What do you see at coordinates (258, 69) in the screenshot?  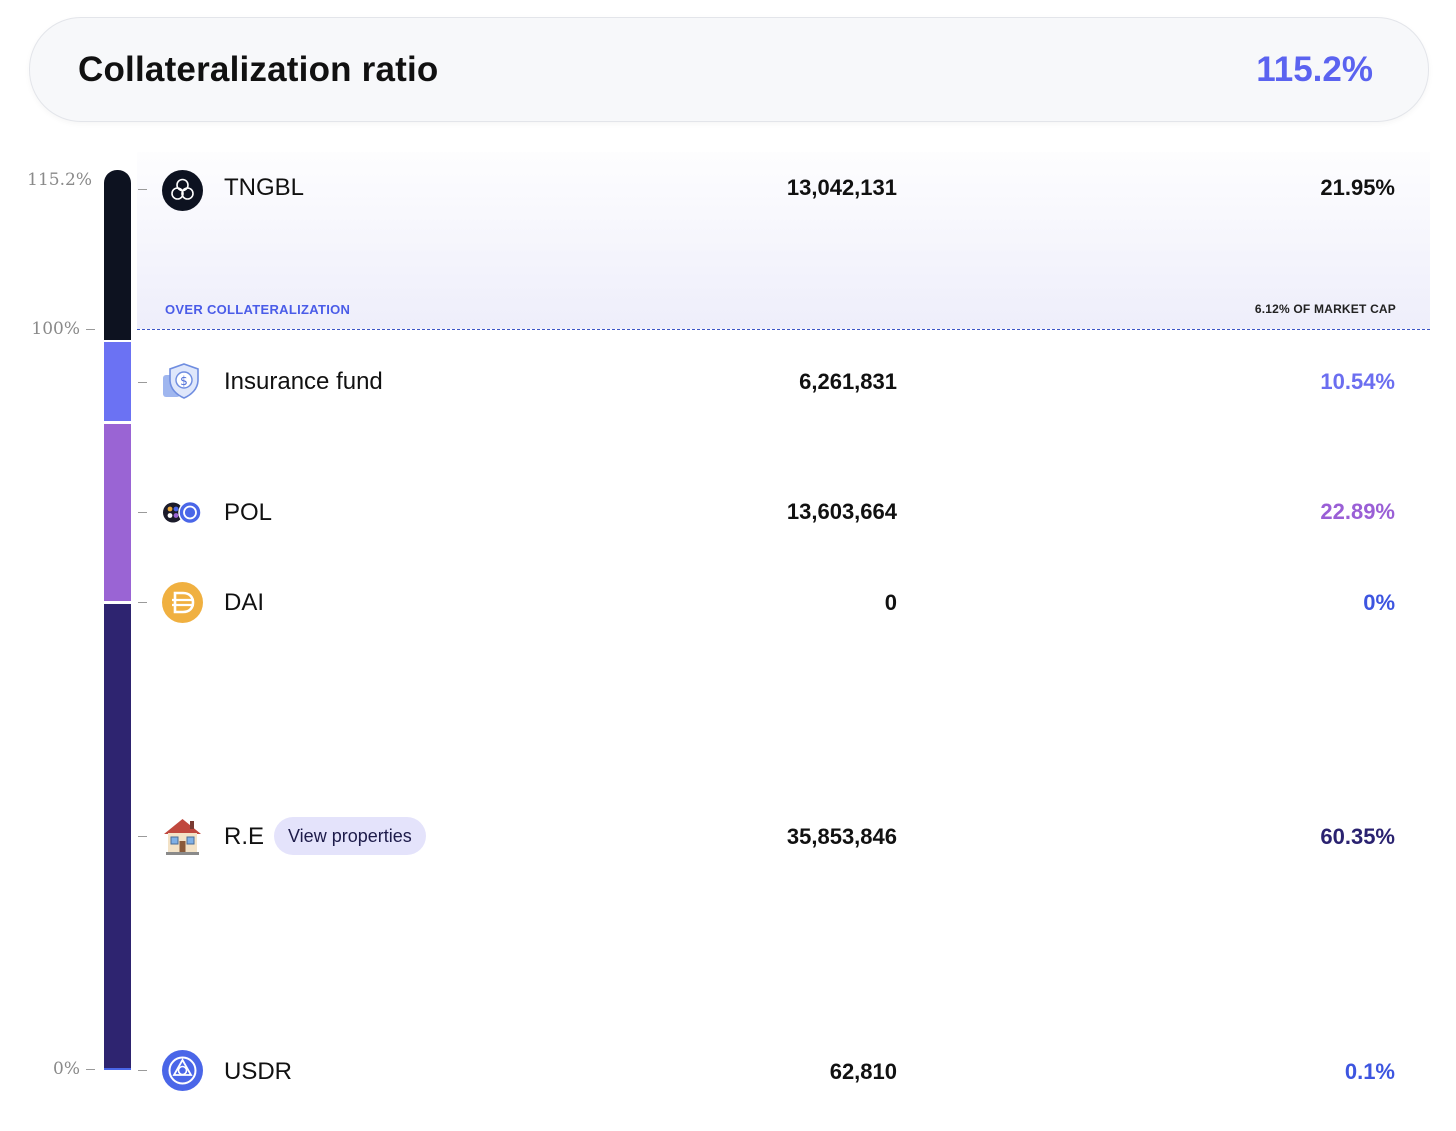 I see `header-title: Collateralization ratio` at bounding box center [258, 69].